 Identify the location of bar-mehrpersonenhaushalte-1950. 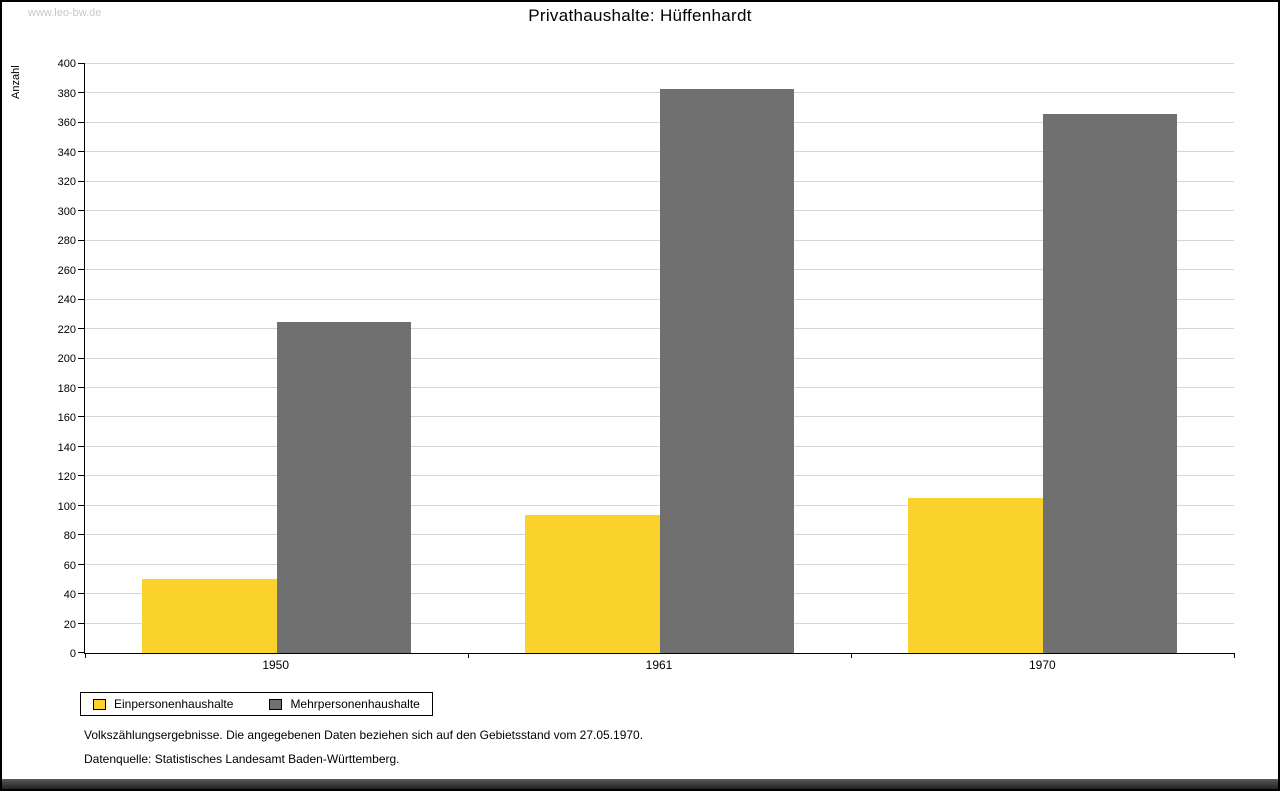
(343, 487).